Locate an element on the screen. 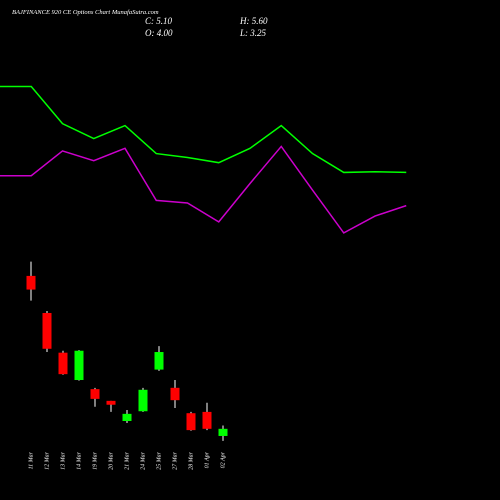  x-tick-label: 01 Apr is located at coordinates (207, 459).